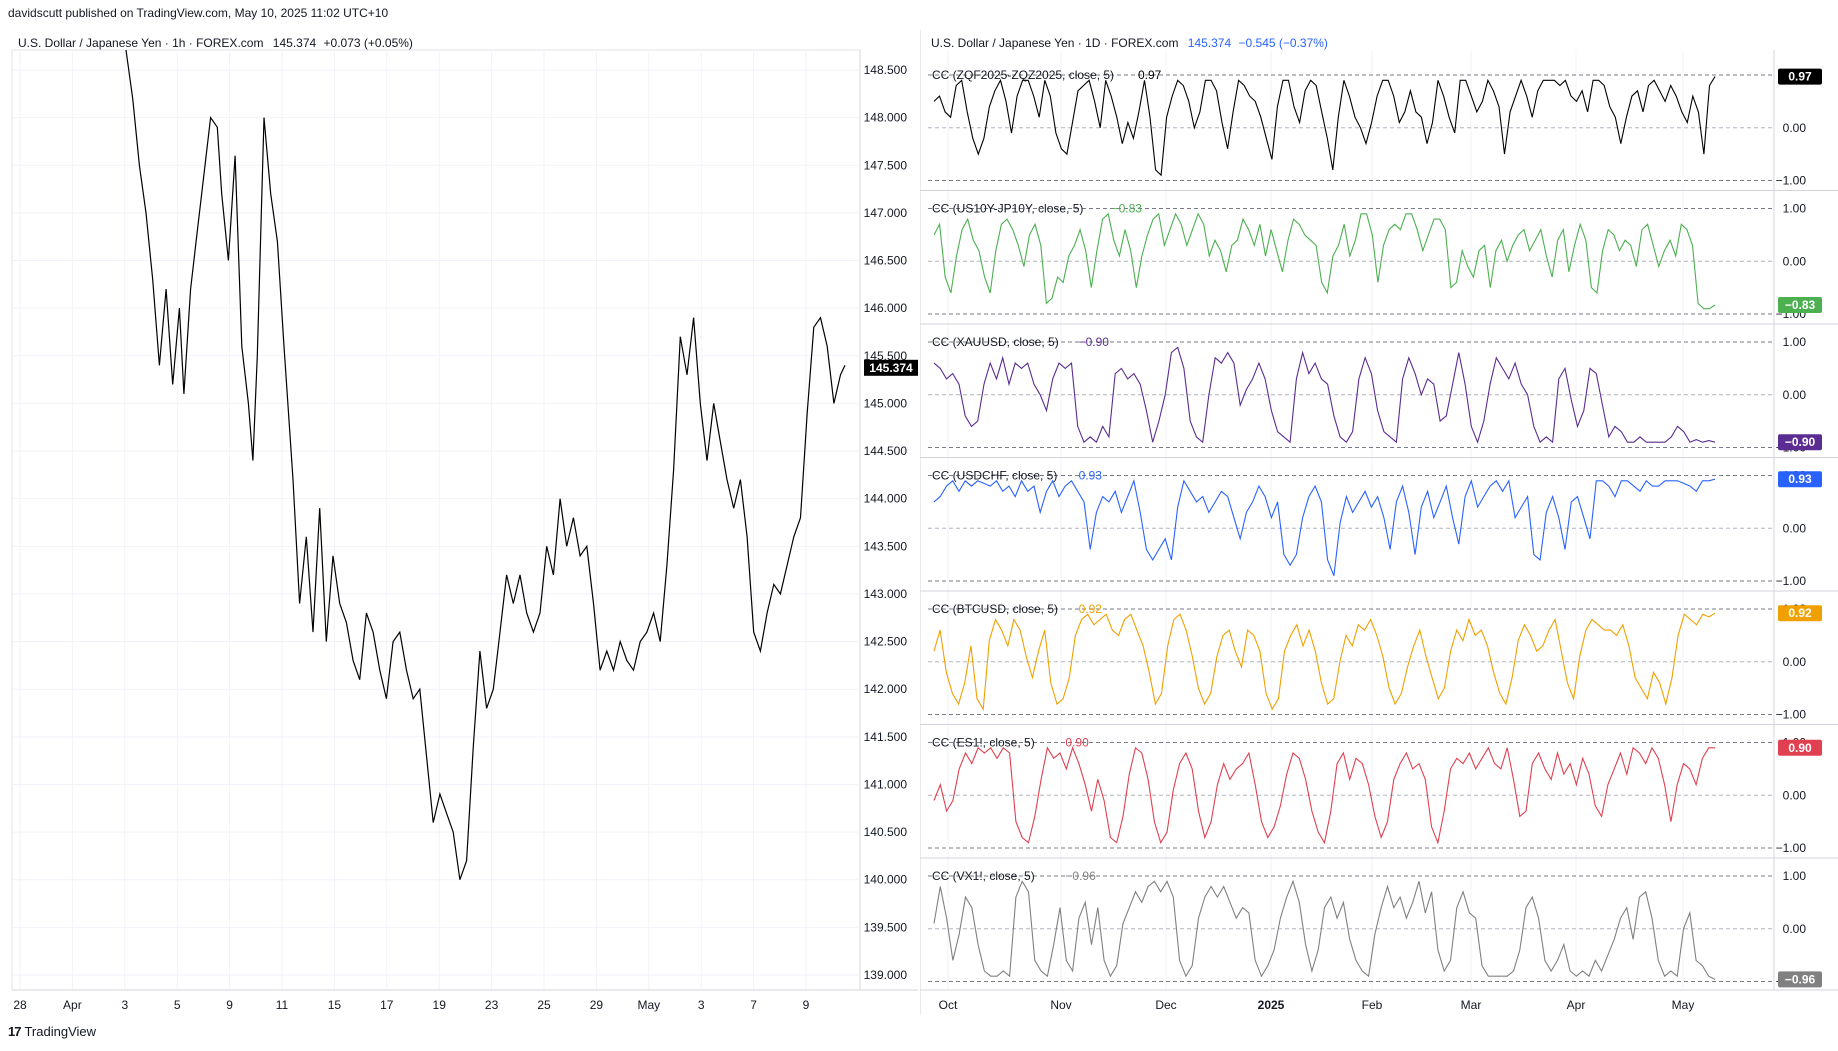 The height and width of the screenshot is (1051, 1838). I want to click on left-chart-change: +0.073 (+0.05%), so click(368, 43).